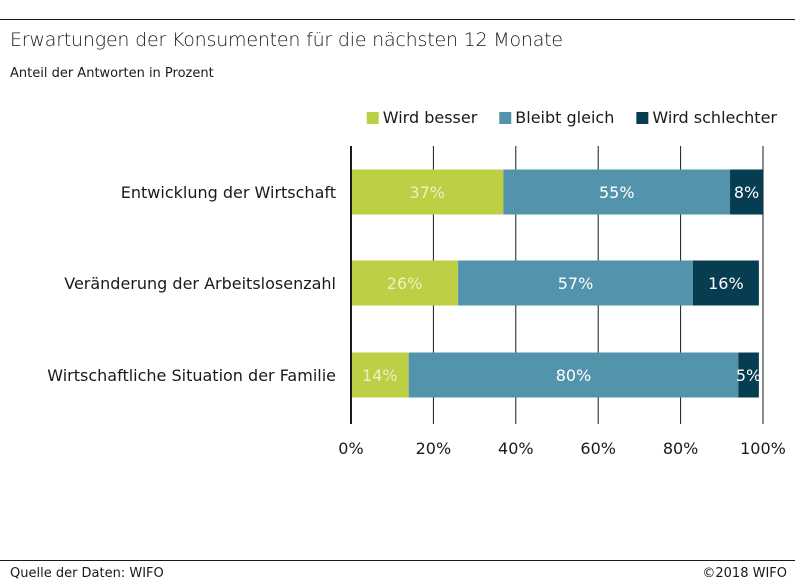 The width and height of the screenshot is (795, 585). I want to click on top-rule, so click(397, 19).